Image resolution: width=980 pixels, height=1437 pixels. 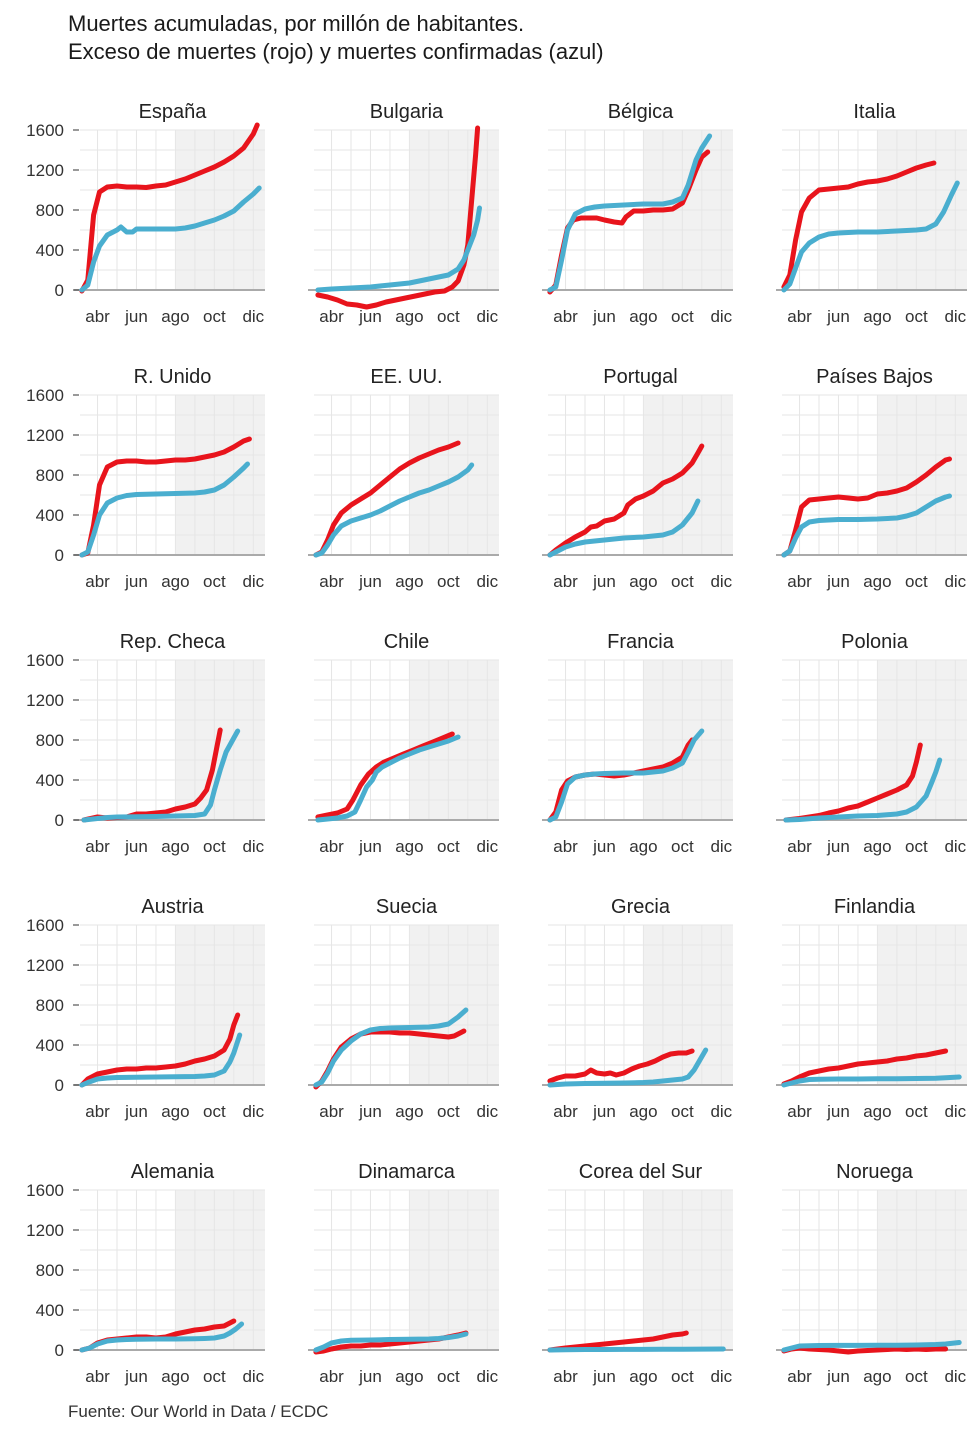 I want to click on panel-title: Países Bajos, so click(x=874, y=377).